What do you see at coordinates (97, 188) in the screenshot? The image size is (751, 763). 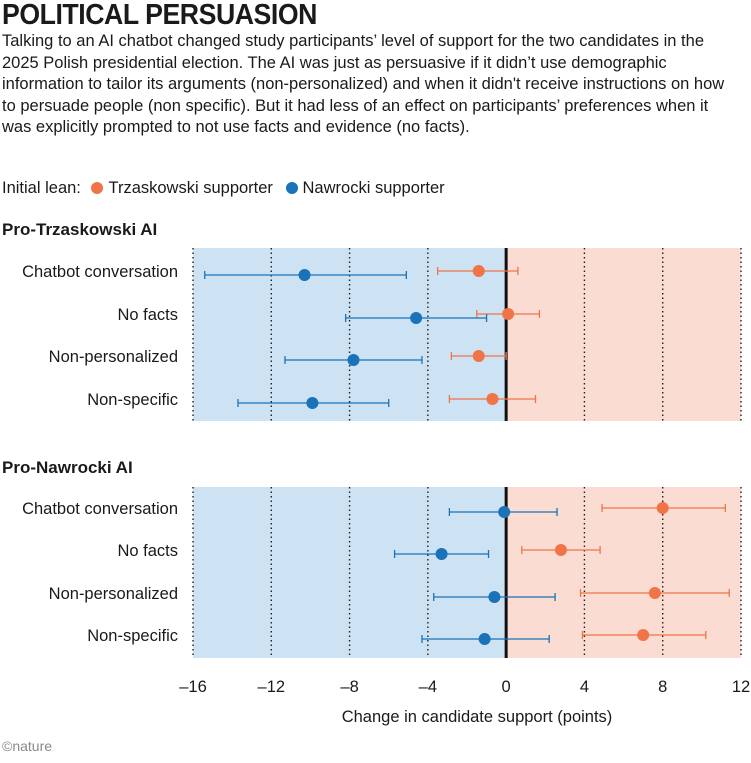 I see `legend-dot-trzaskowski` at bounding box center [97, 188].